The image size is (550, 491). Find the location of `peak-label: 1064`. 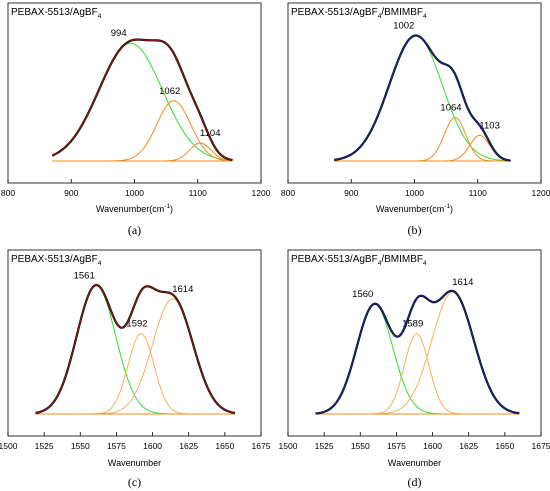

peak-label: 1064 is located at coordinates (450, 107).